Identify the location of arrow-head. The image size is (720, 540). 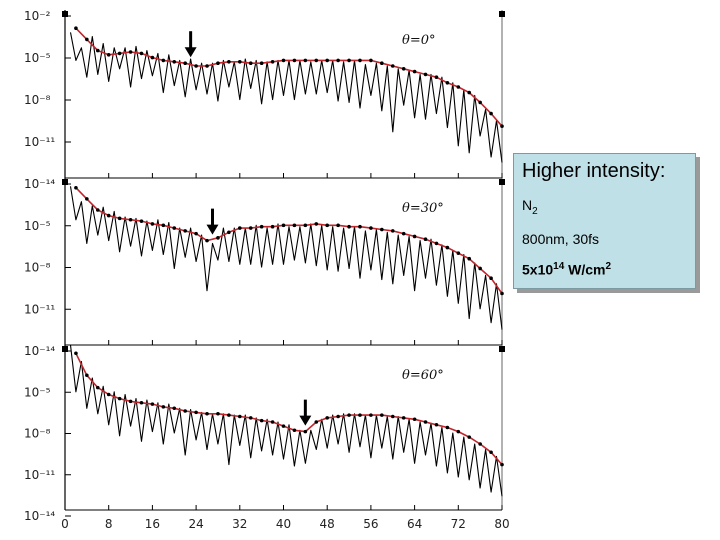
(305, 420).